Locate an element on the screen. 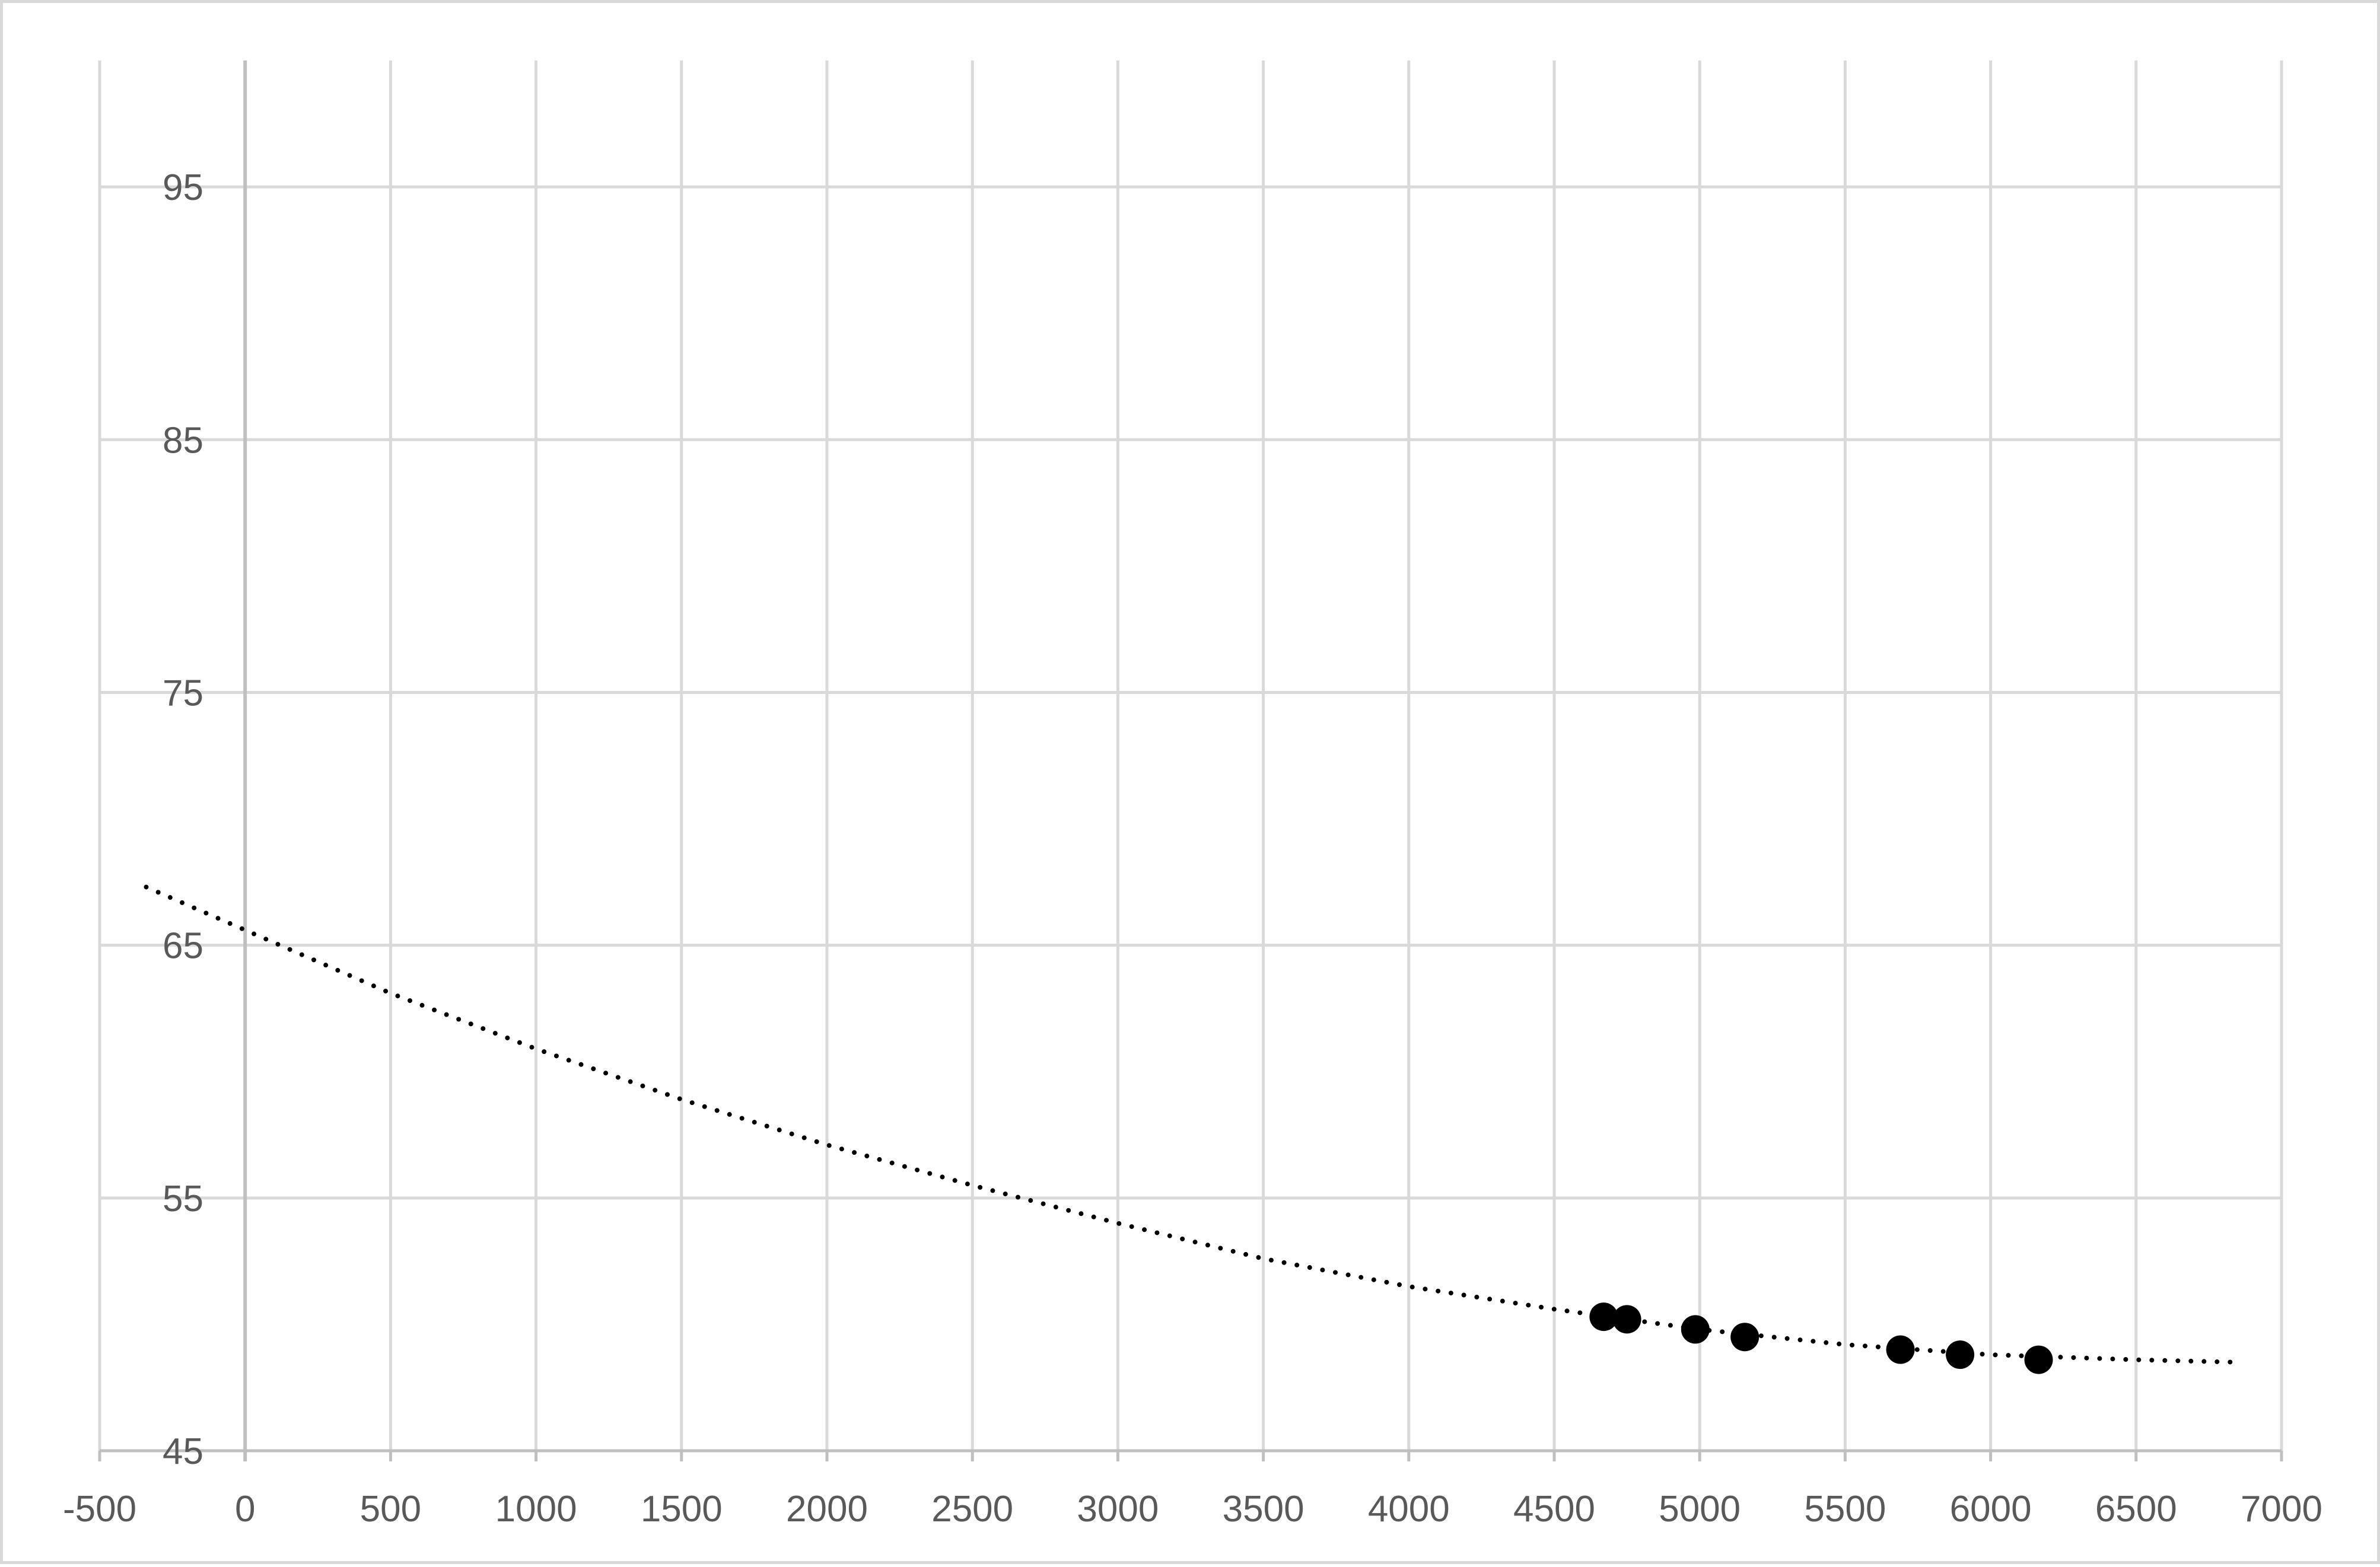 This screenshot has width=2380, height=1567. x-tick-label: 1500 is located at coordinates (682, 1510).